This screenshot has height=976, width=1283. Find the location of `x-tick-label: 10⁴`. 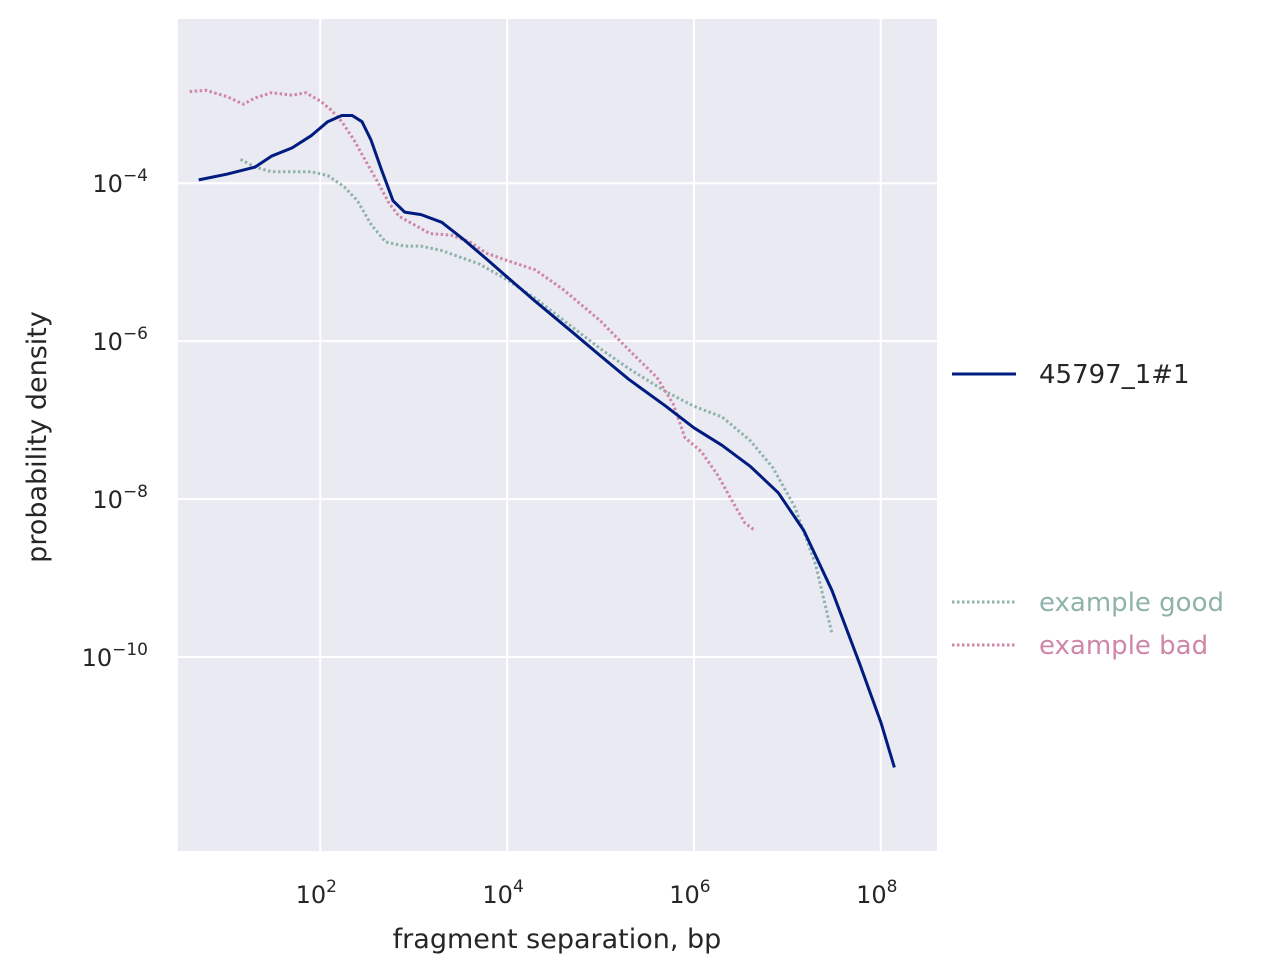

x-tick-label: 10⁴ is located at coordinates (502, 893).